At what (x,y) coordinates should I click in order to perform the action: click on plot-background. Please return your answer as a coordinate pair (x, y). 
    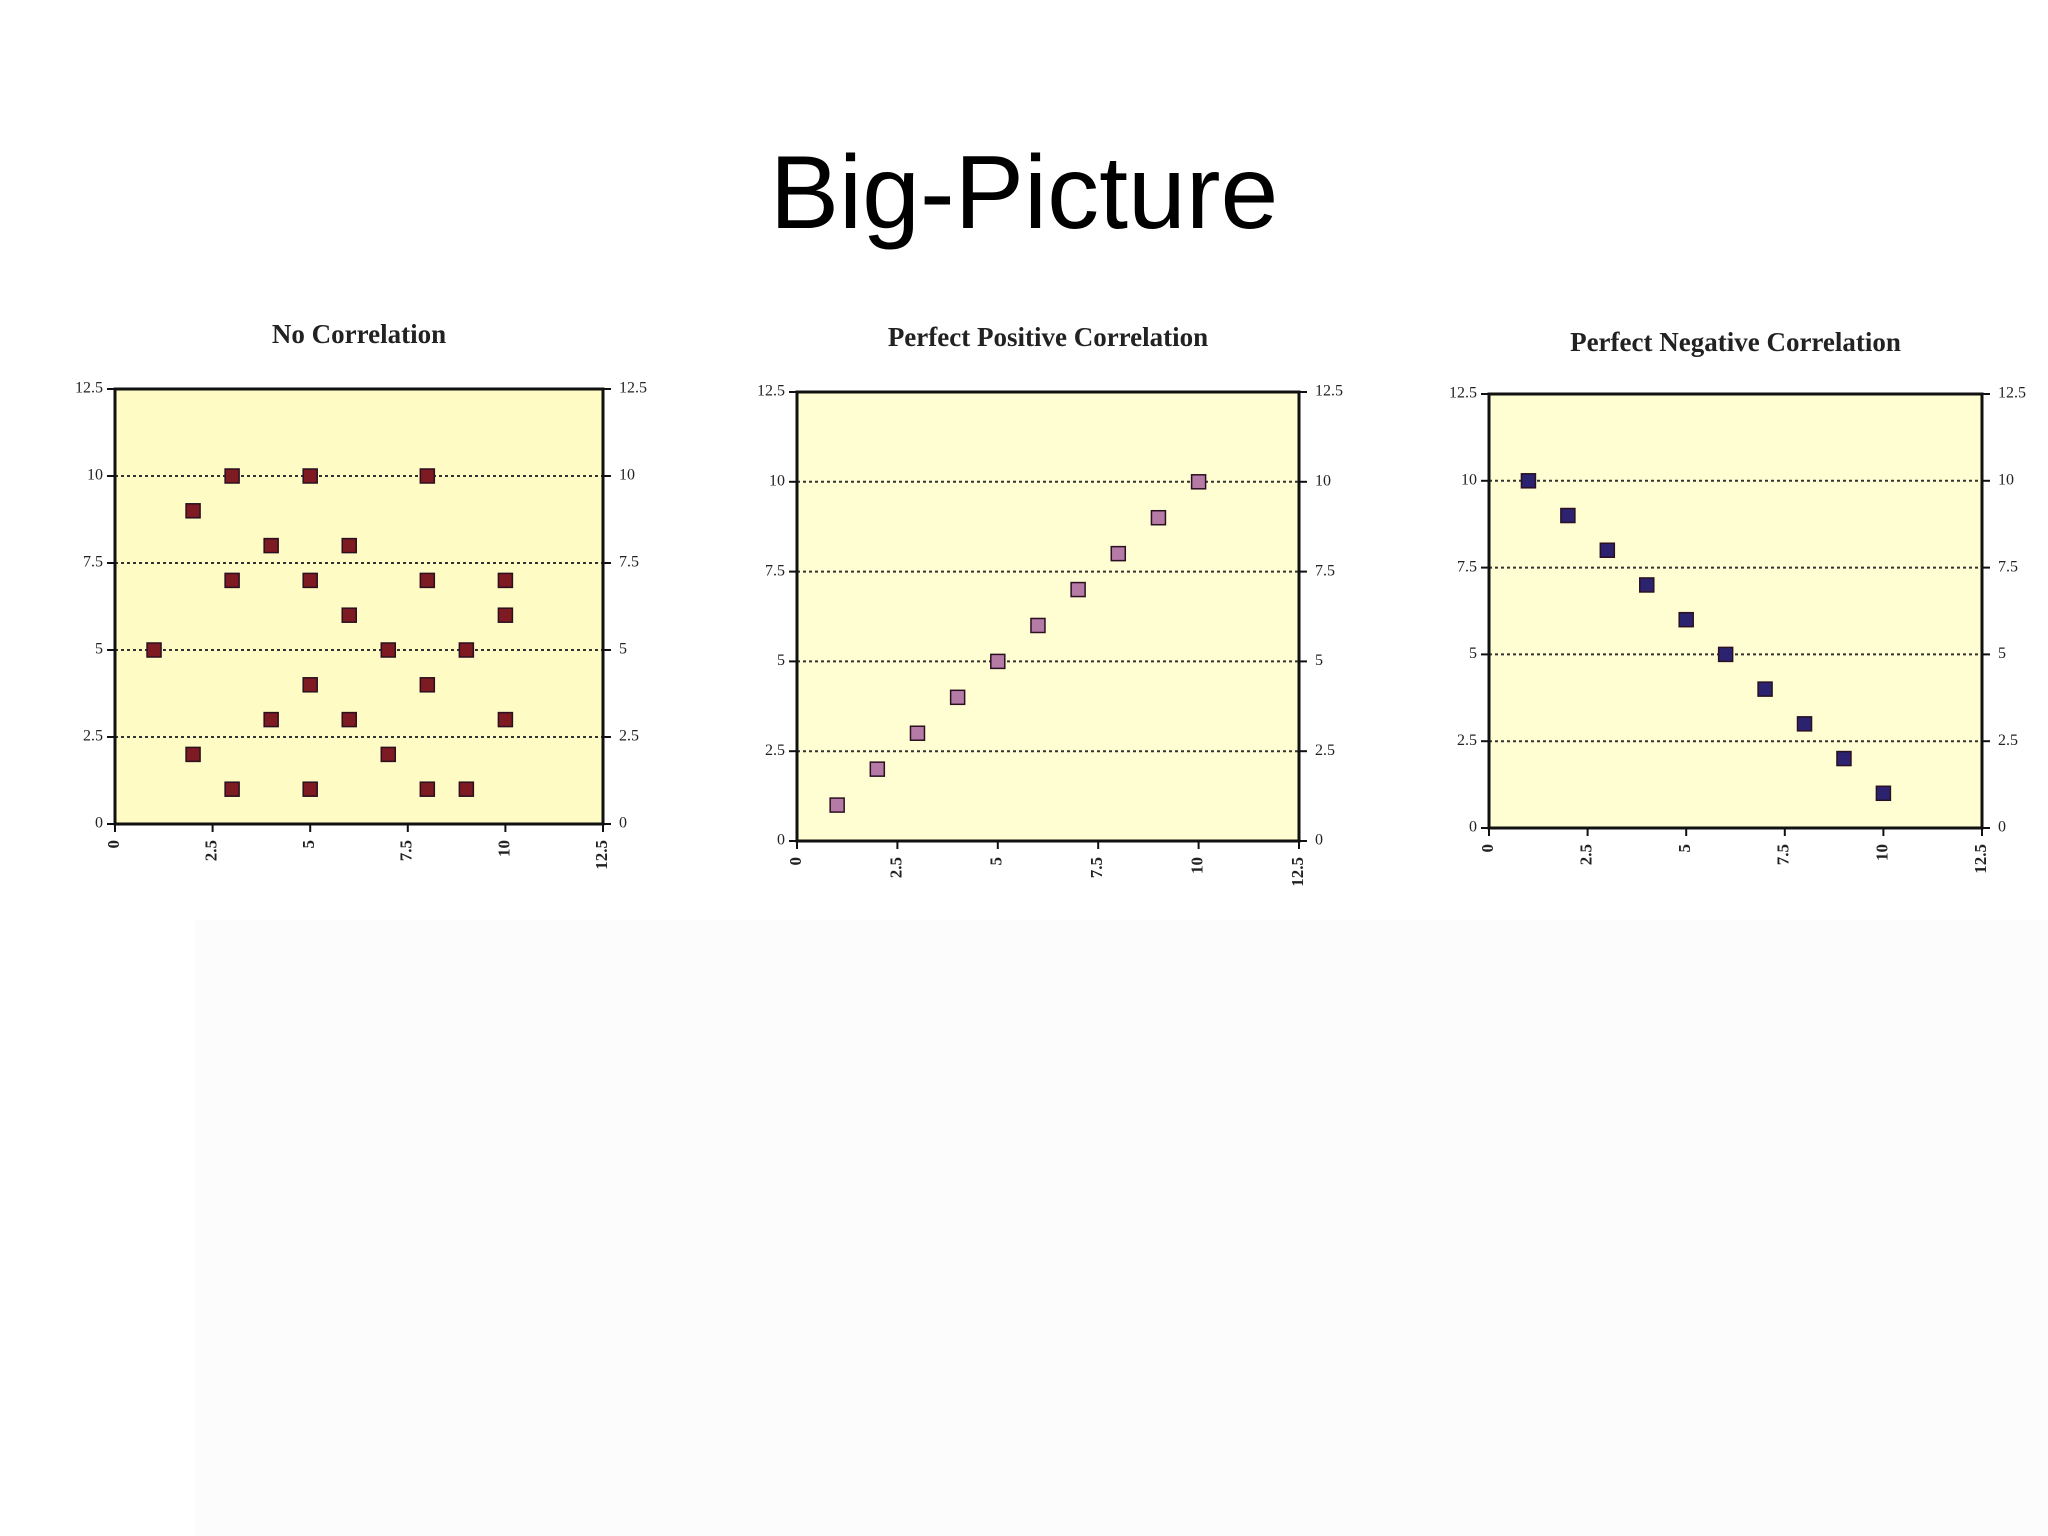
    Looking at the image, I should click on (1735, 611).